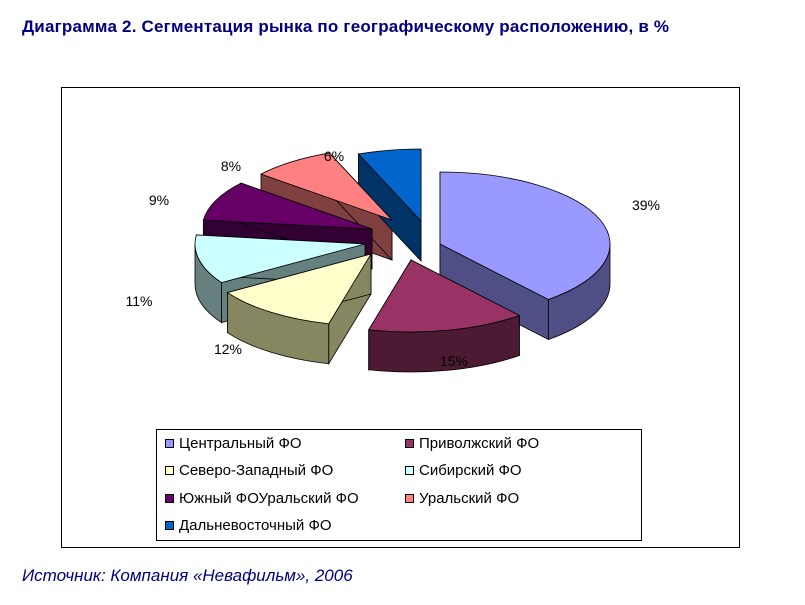  I want to click on legend-label-volga: Приволжский ФО, so click(479, 443).